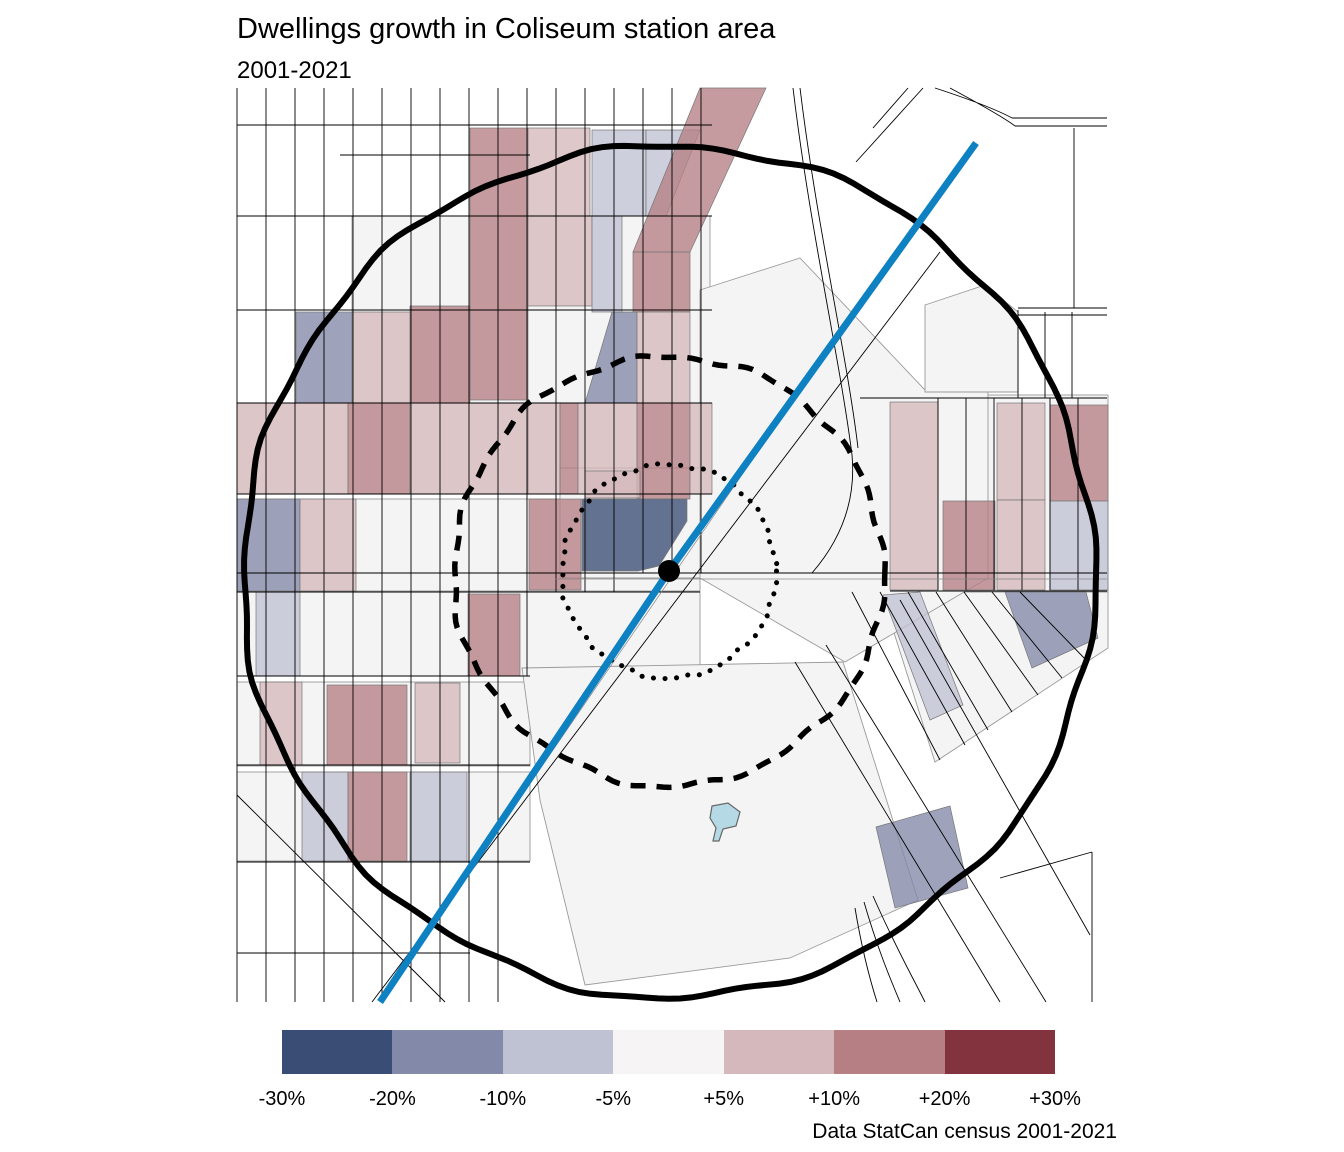 This screenshot has width=1344, height=1152. Describe the element at coordinates (1055, 1099) in the screenshot. I see `legend-tick-label: +30%` at that location.